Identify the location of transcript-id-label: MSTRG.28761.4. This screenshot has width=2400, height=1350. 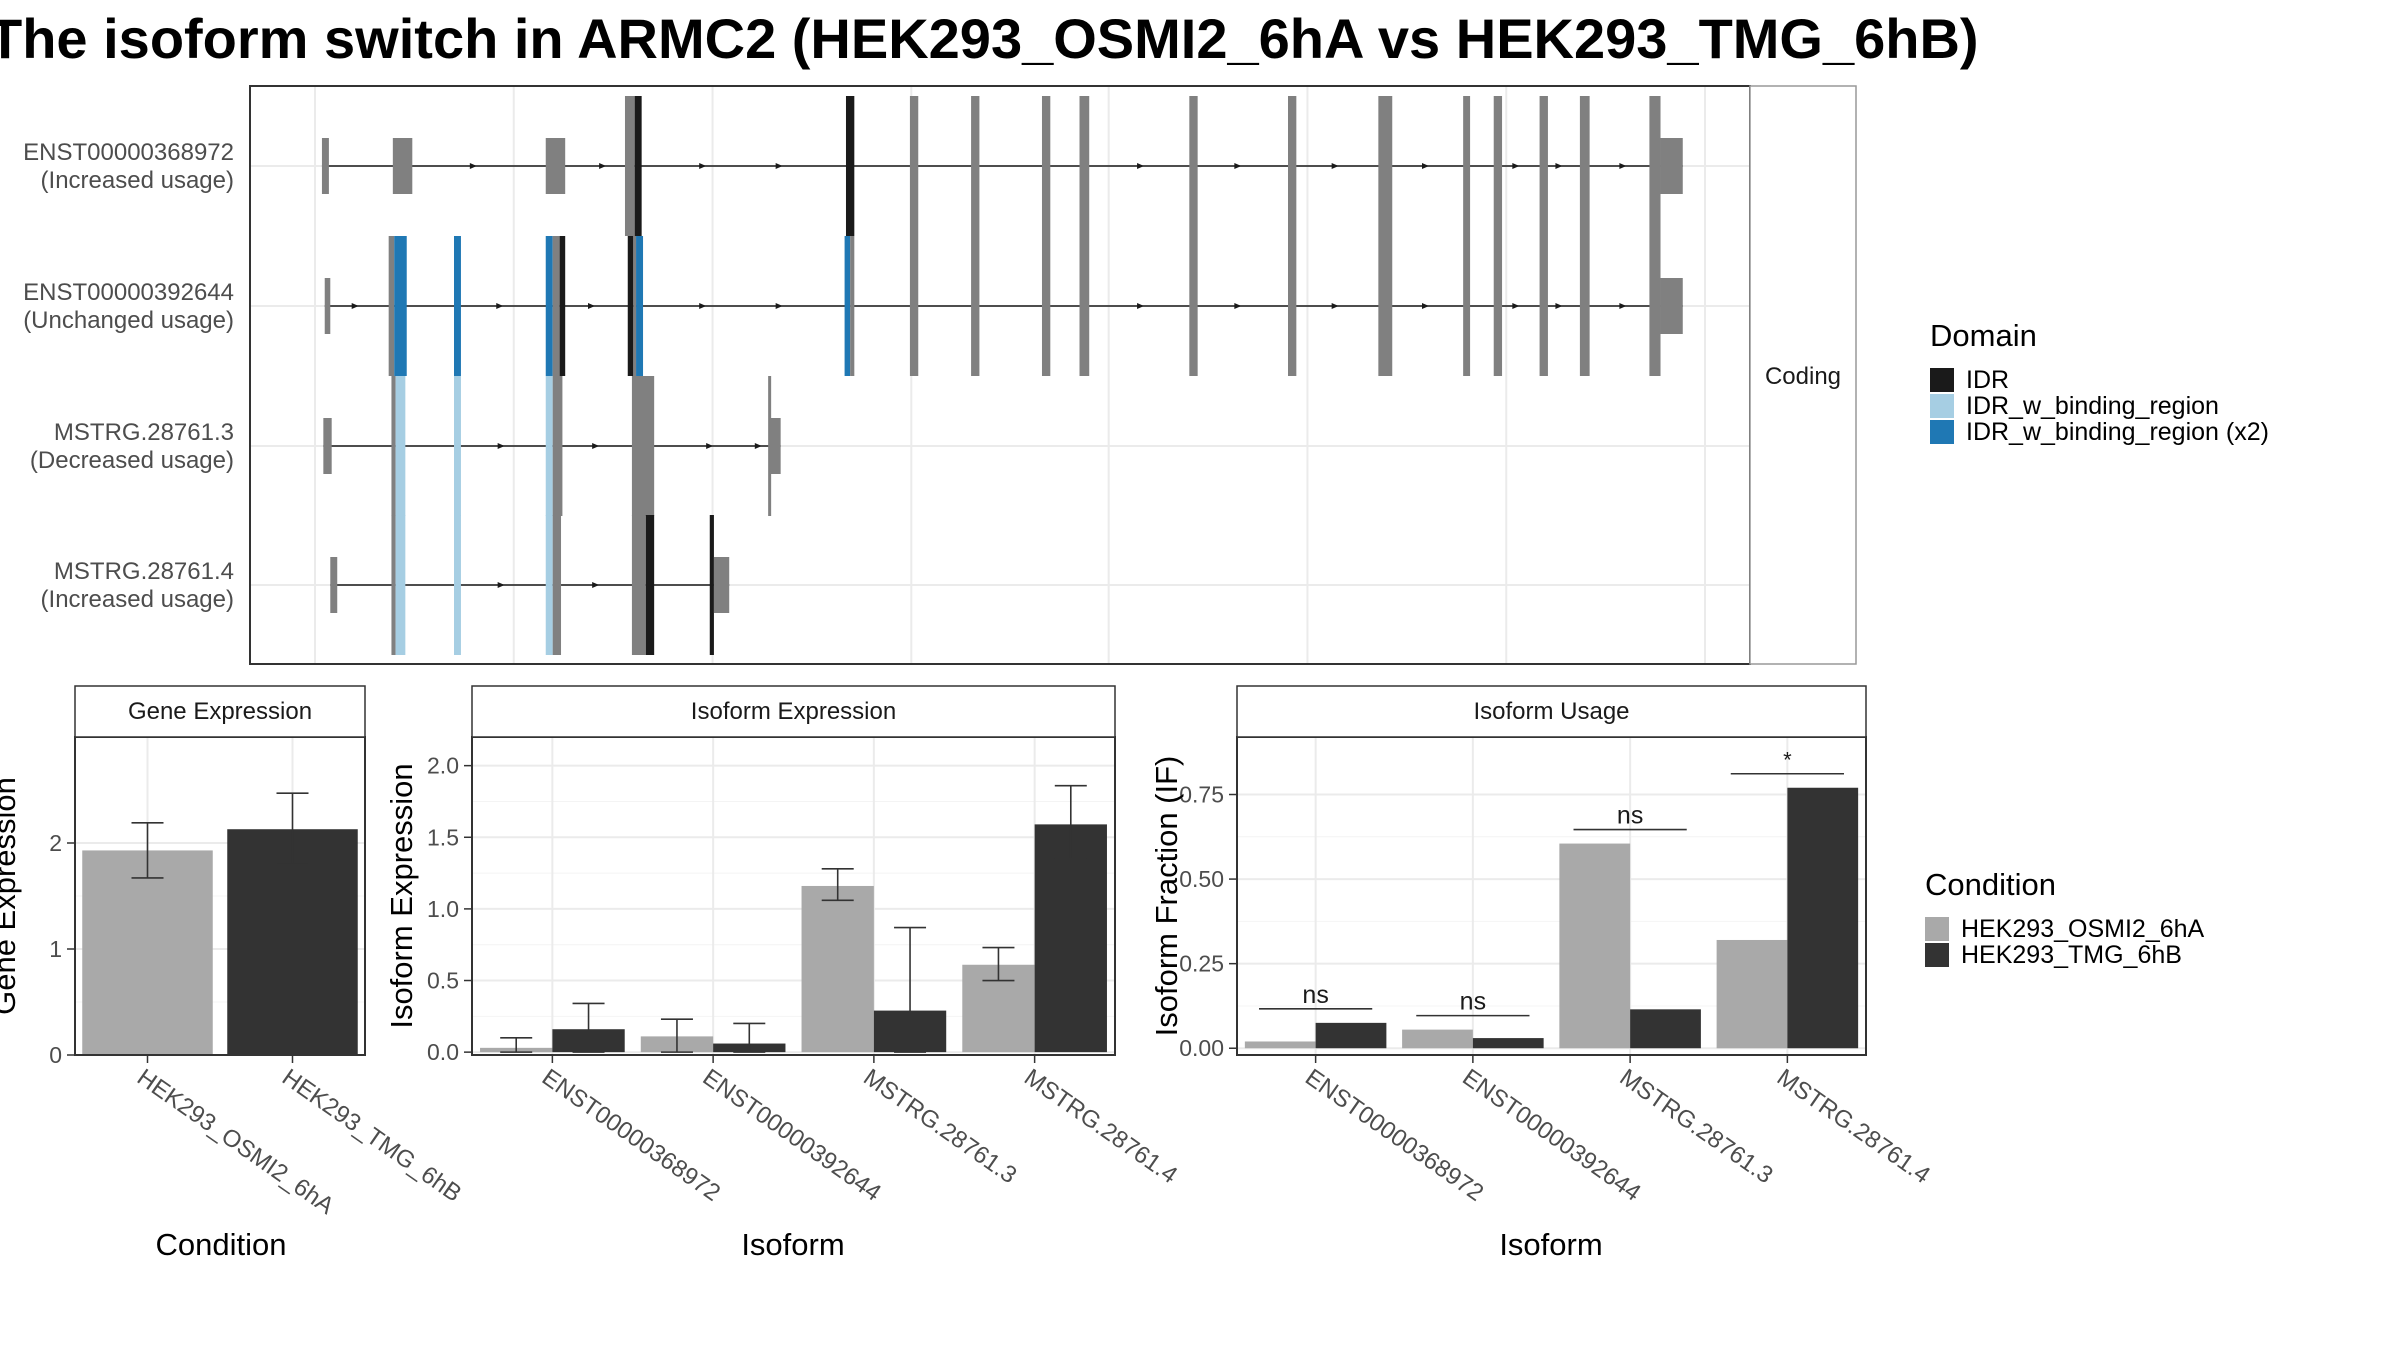
(144, 571).